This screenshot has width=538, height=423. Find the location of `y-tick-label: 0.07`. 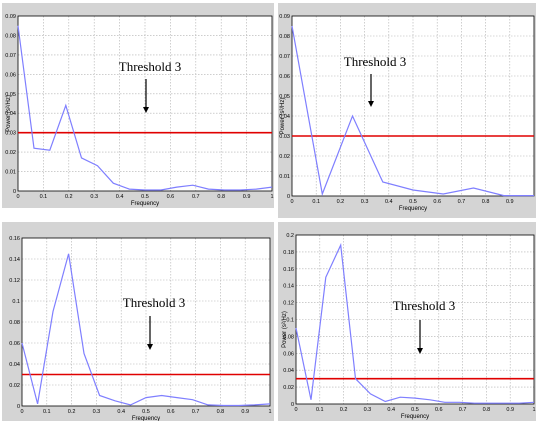

y-tick-label: 0.07 is located at coordinates (10, 56).